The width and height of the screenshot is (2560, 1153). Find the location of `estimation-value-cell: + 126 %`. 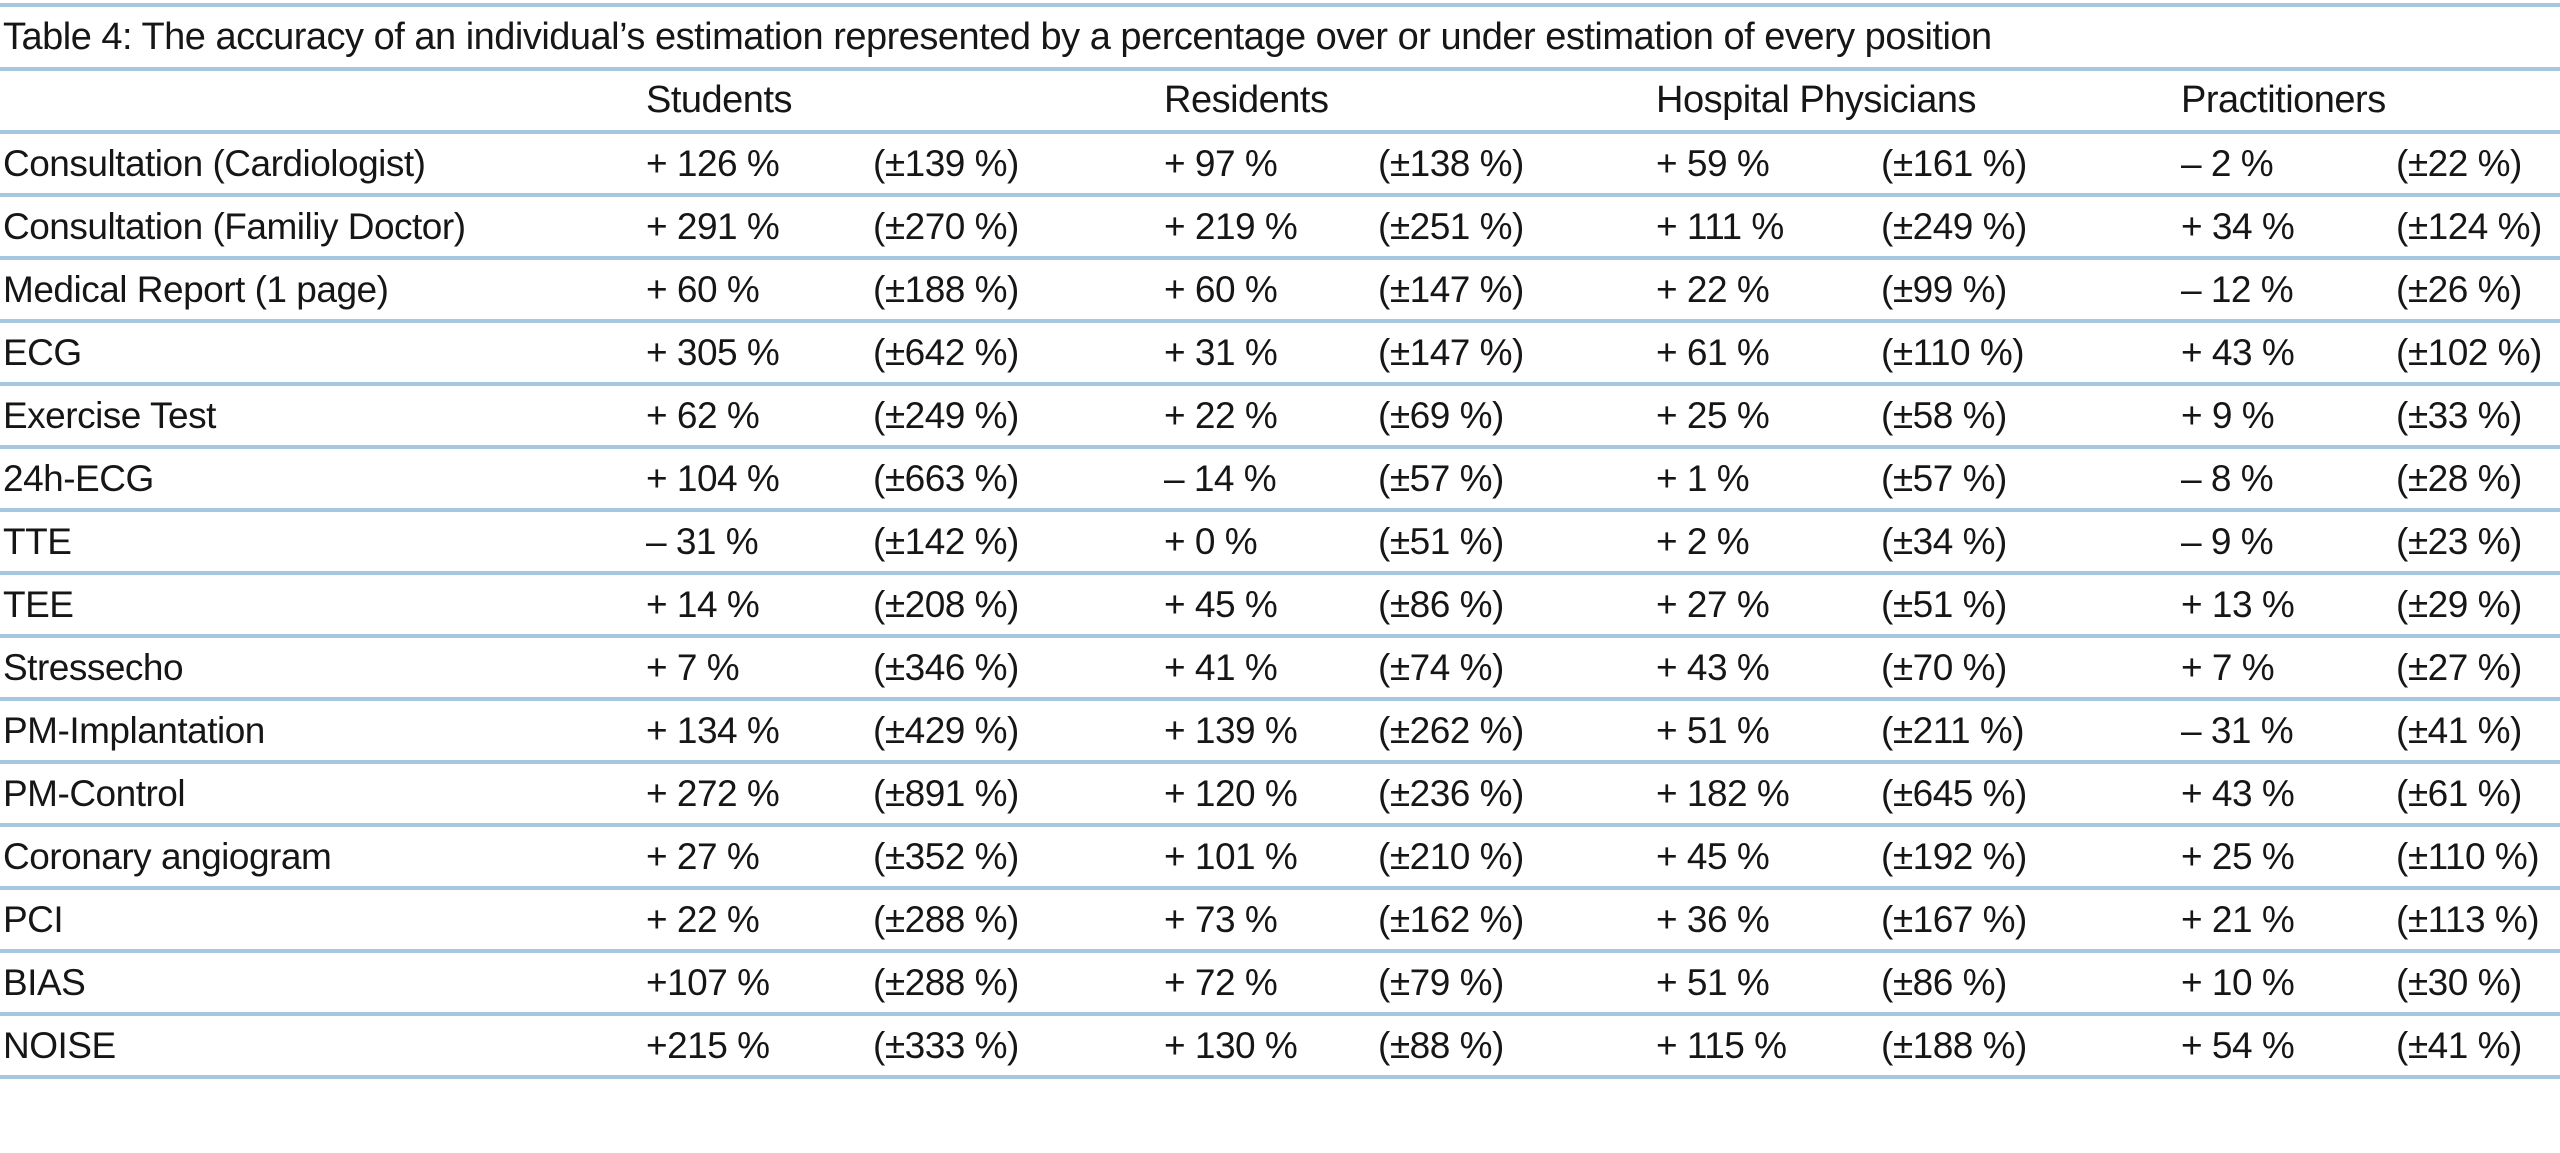

estimation-value-cell: + 126 % is located at coordinates (713, 163).